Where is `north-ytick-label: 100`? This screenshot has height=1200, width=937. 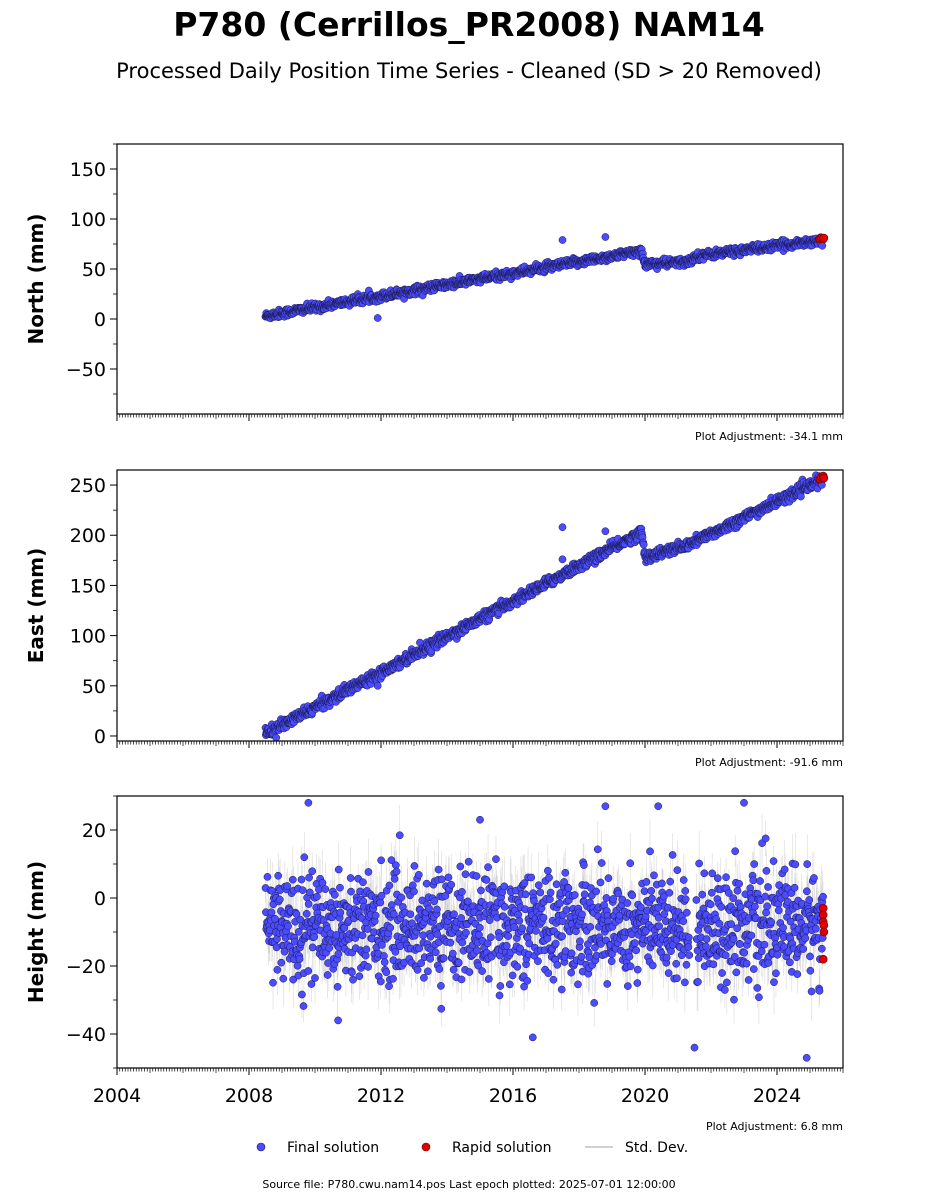
north-ytick-label: 100 is located at coordinates (88, 220).